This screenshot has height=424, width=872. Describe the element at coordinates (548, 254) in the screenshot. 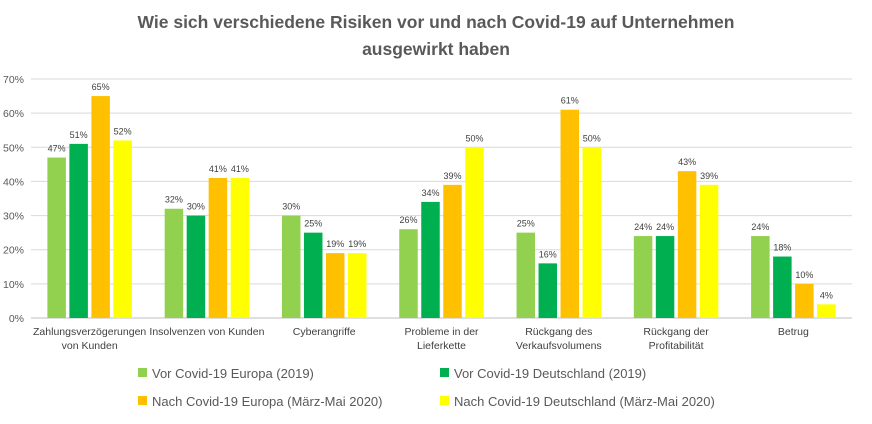

I see `data-label: 16%` at that location.